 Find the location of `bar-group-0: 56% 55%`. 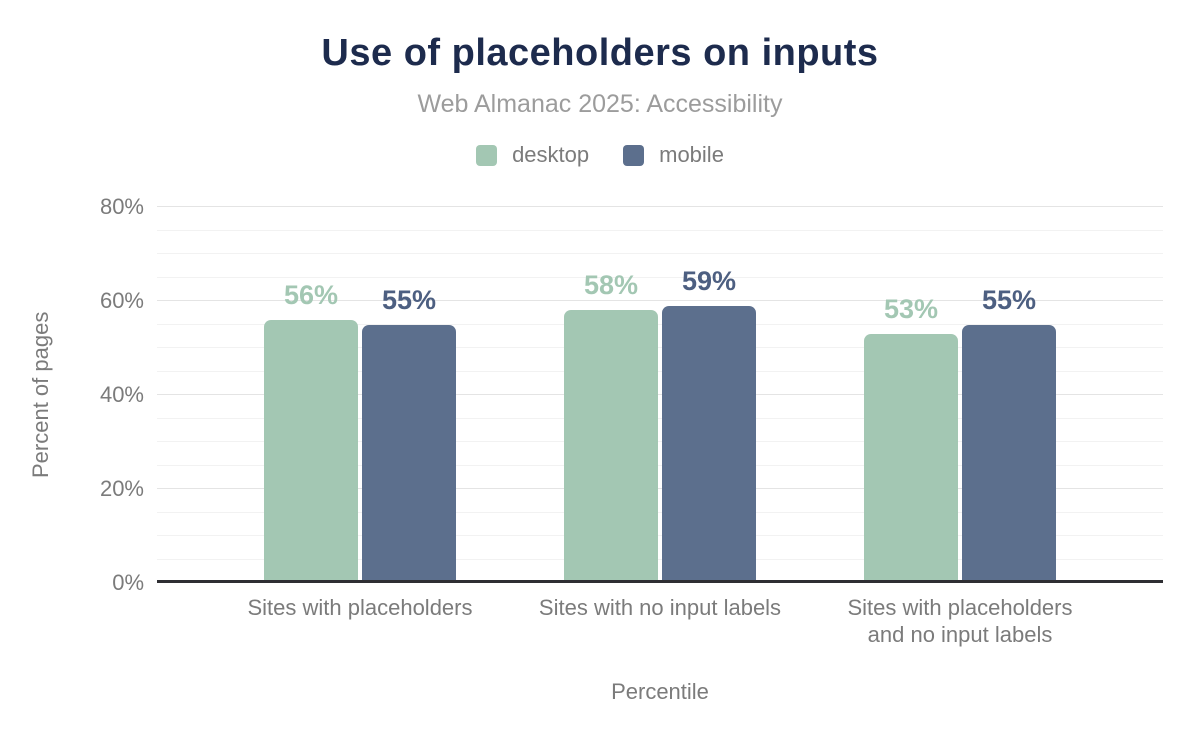

bar-group-0: 56% 55% is located at coordinates (360, 395).